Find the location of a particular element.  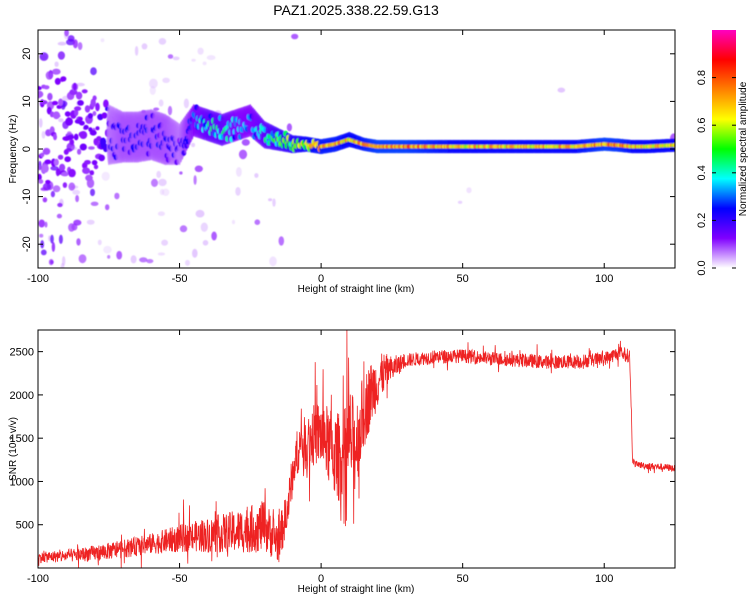

y-tick-label: 1500 is located at coordinates (22, 439).